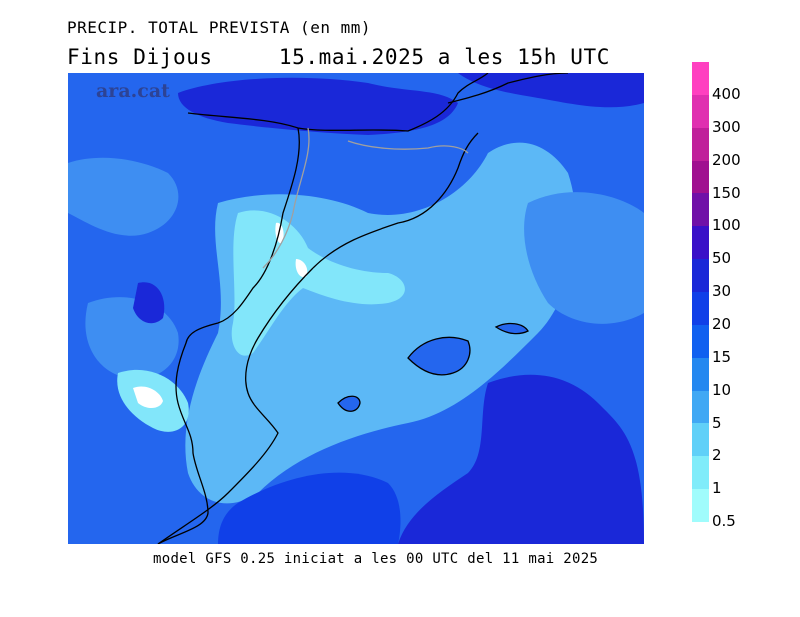  I want to click on map-valid-time: Fins Dijous 15.mai.2025 a les 15h UTC, so click(338, 57).